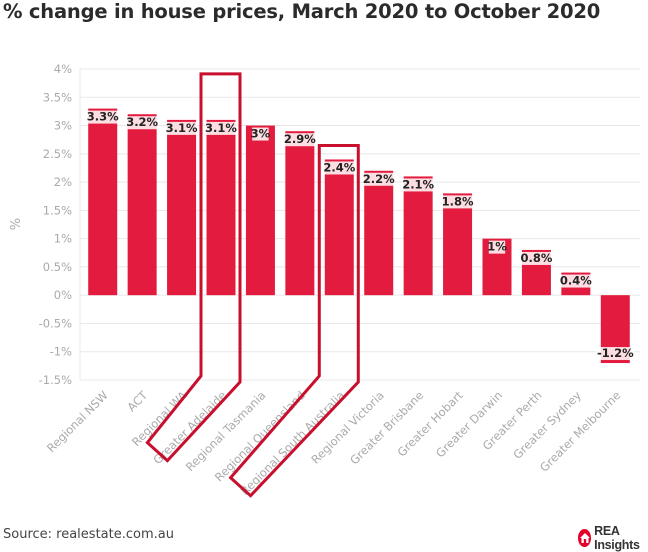  What do you see at coordinates (57, 154) in the screenshot?
I see `y-tick-label: 2.5%` at bounding box center [57, 154].